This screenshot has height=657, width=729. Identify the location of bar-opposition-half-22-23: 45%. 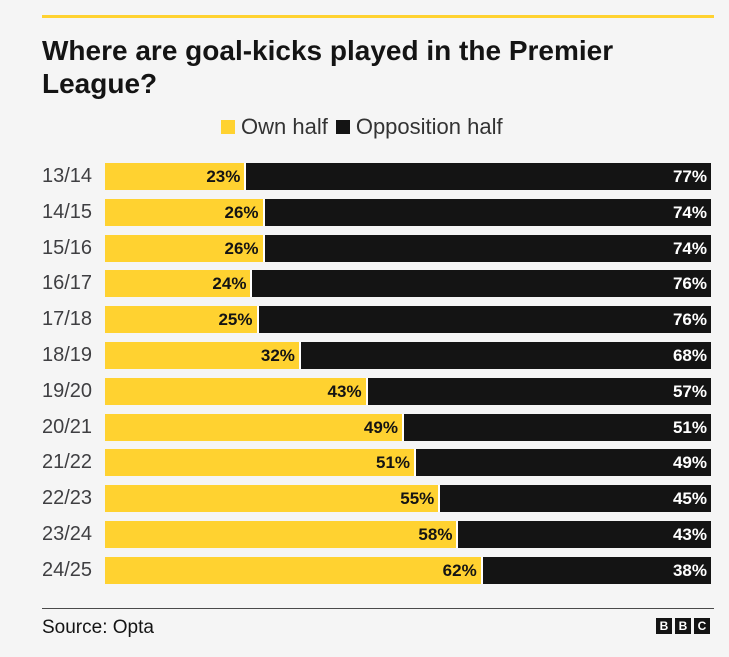
(574, 499).